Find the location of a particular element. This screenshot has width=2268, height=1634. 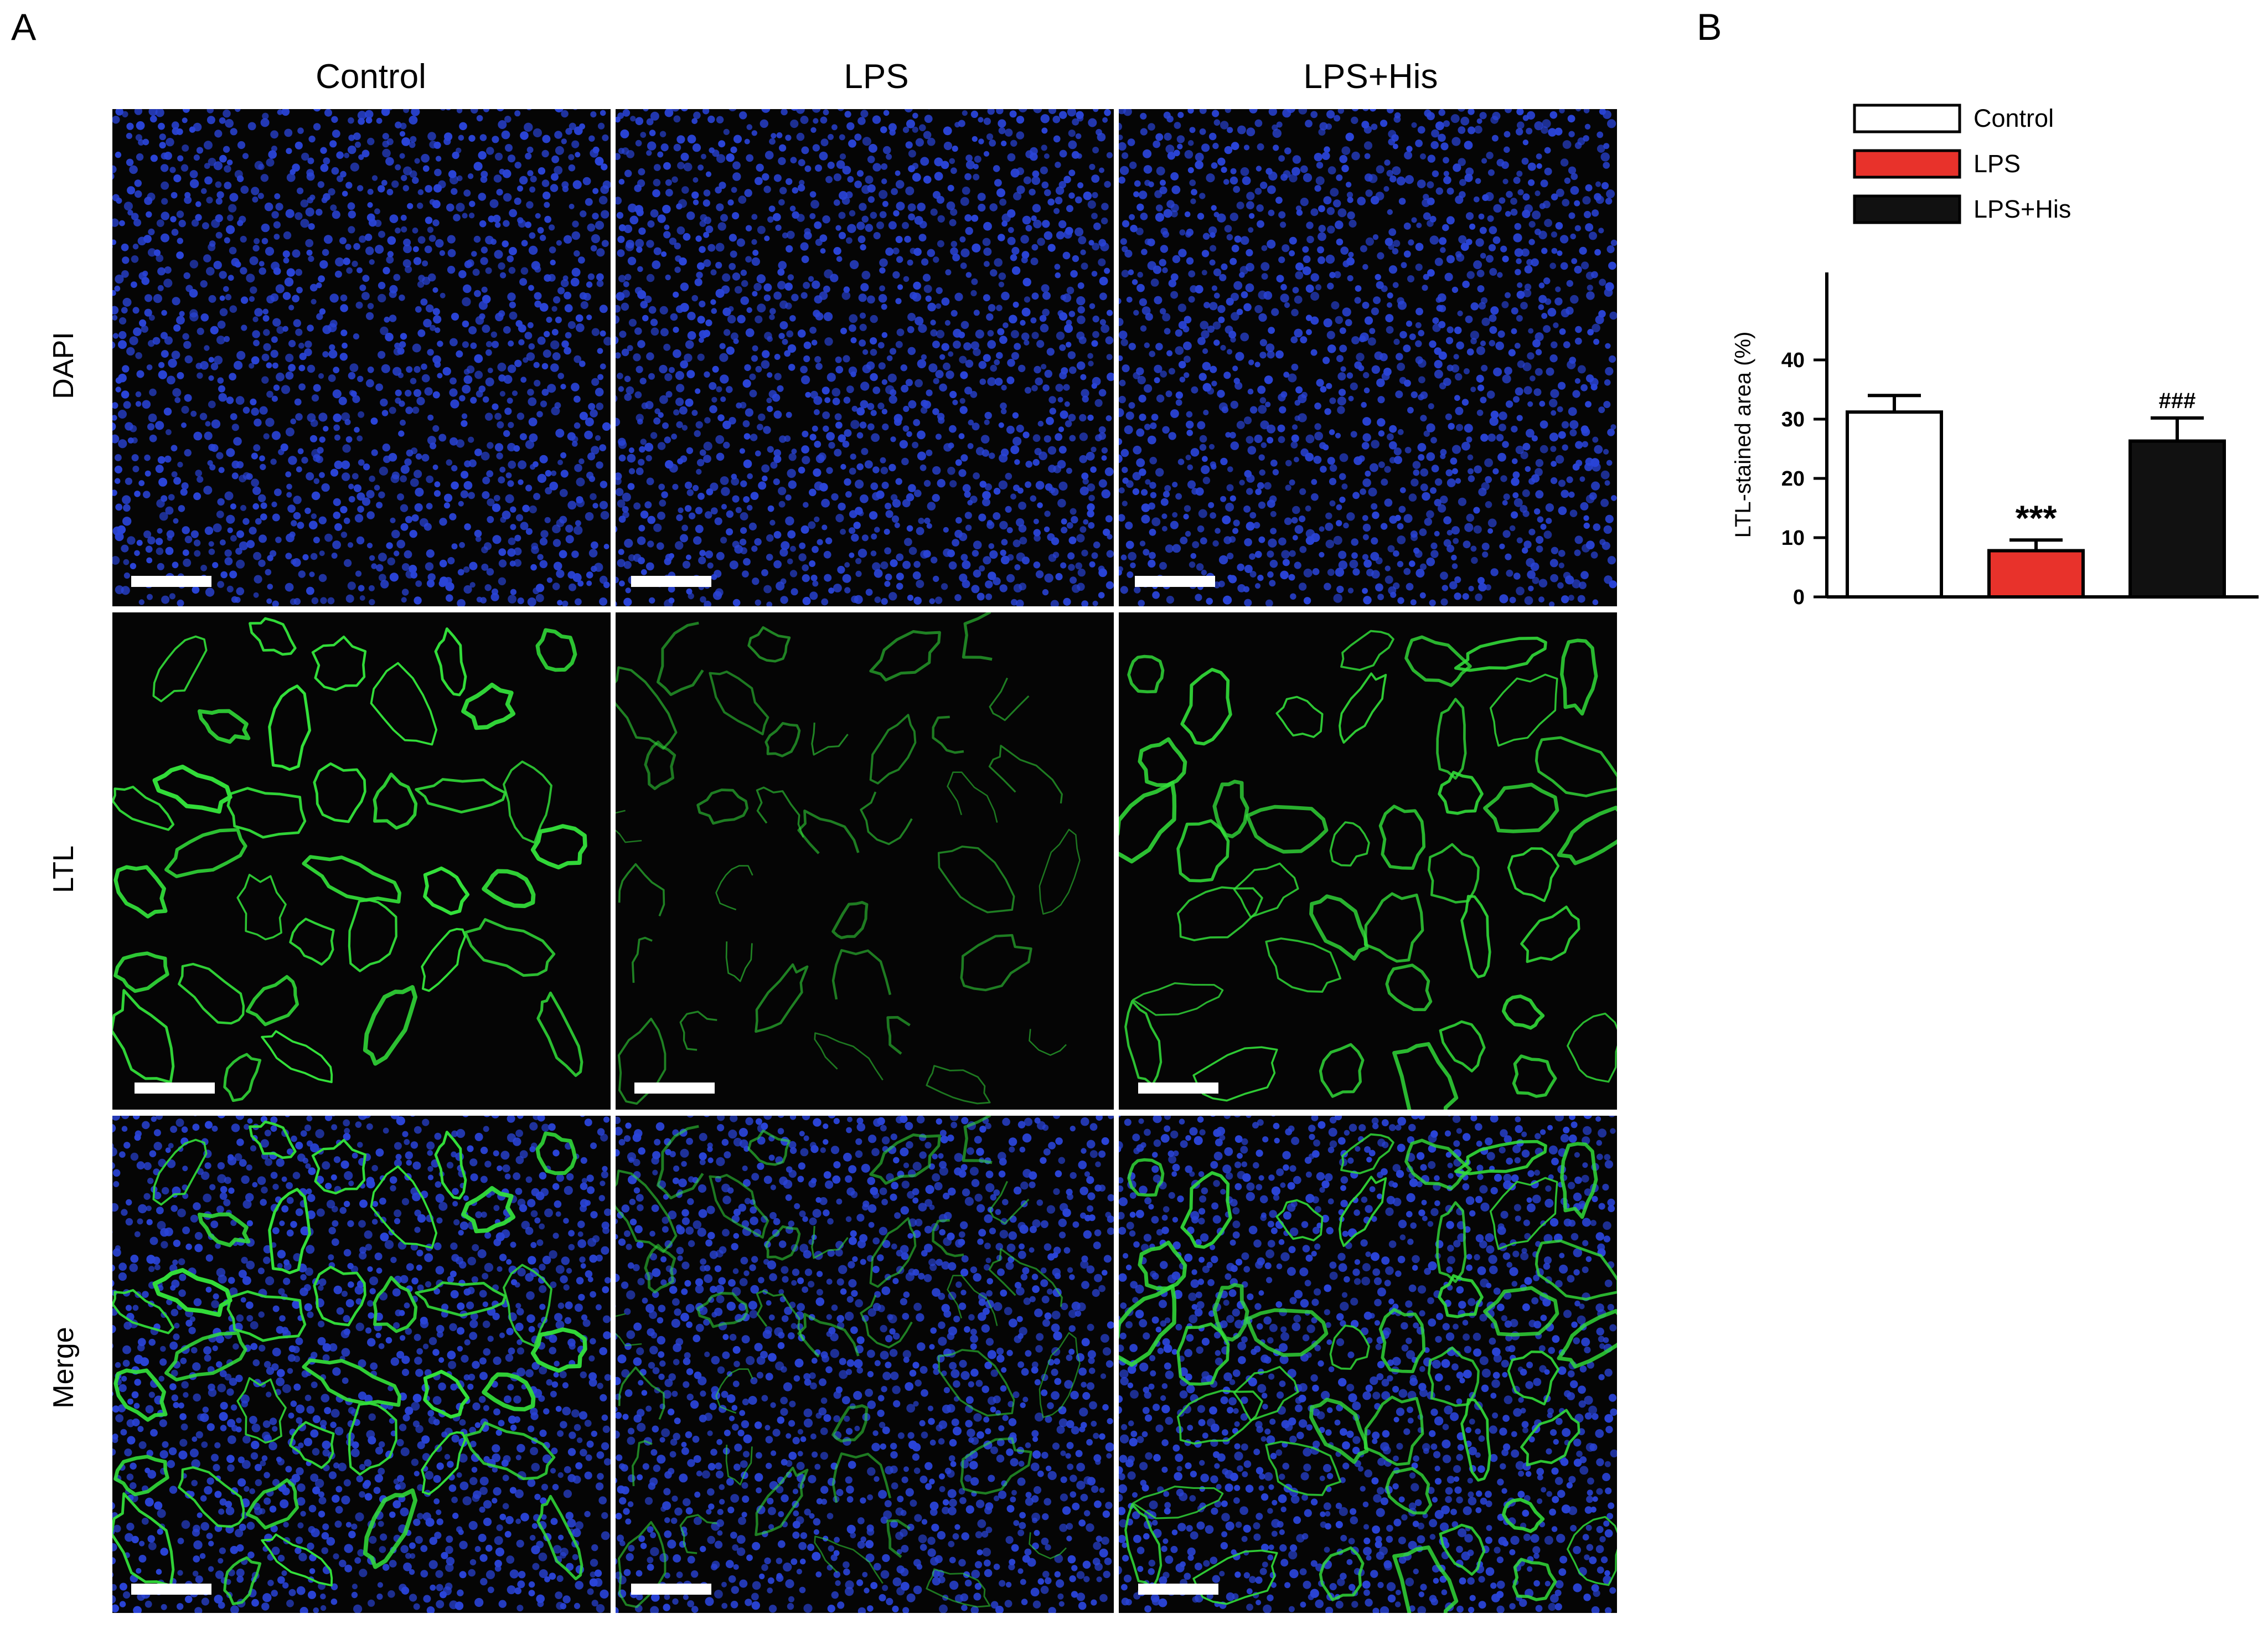

bar-lps is located at coordinates (2036, 574).